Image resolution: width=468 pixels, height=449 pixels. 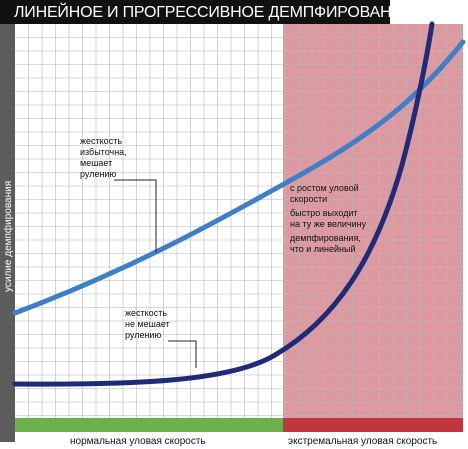 What do you see at coordinates (96, 163) in the screenshot?
I see `note-linear-3: мешает` at bounding box center [96, 163].